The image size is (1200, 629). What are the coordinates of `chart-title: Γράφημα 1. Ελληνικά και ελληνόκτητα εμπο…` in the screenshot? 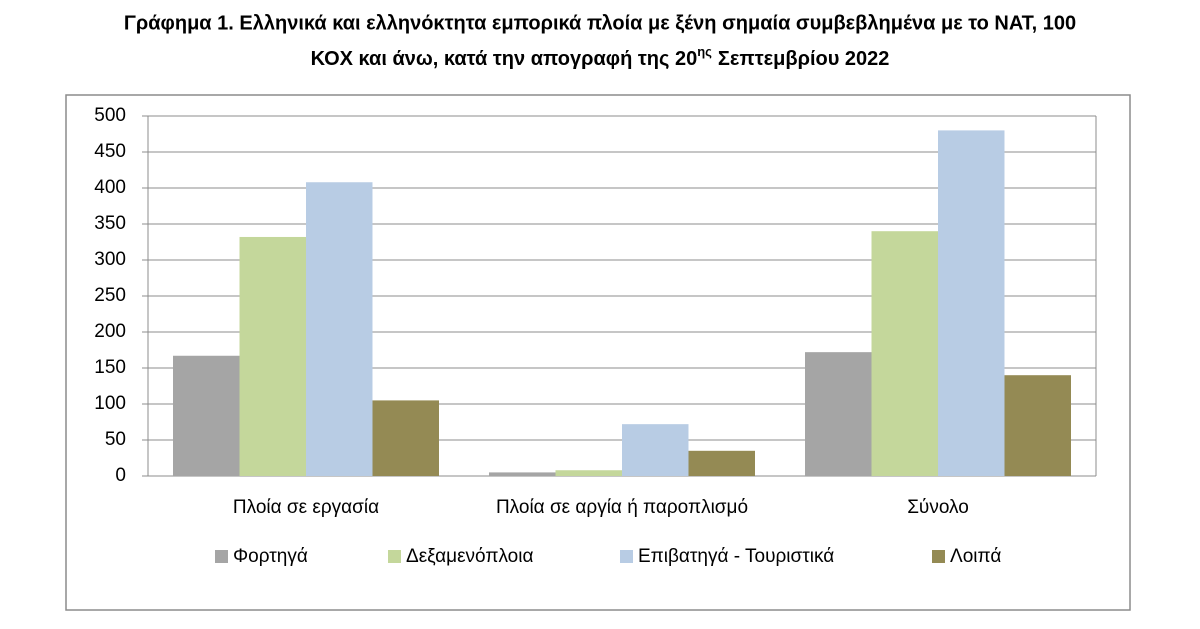 It's located at (600, 23).